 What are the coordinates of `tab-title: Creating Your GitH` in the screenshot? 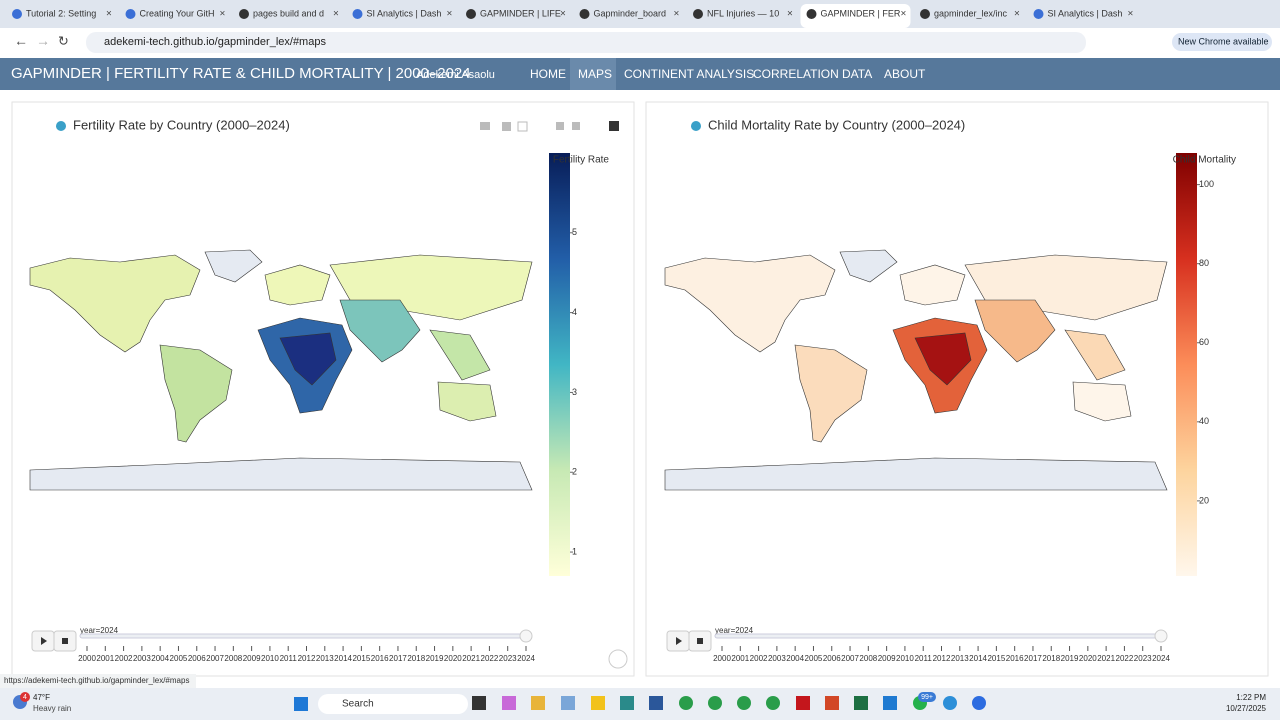 It's located at (177, 13).